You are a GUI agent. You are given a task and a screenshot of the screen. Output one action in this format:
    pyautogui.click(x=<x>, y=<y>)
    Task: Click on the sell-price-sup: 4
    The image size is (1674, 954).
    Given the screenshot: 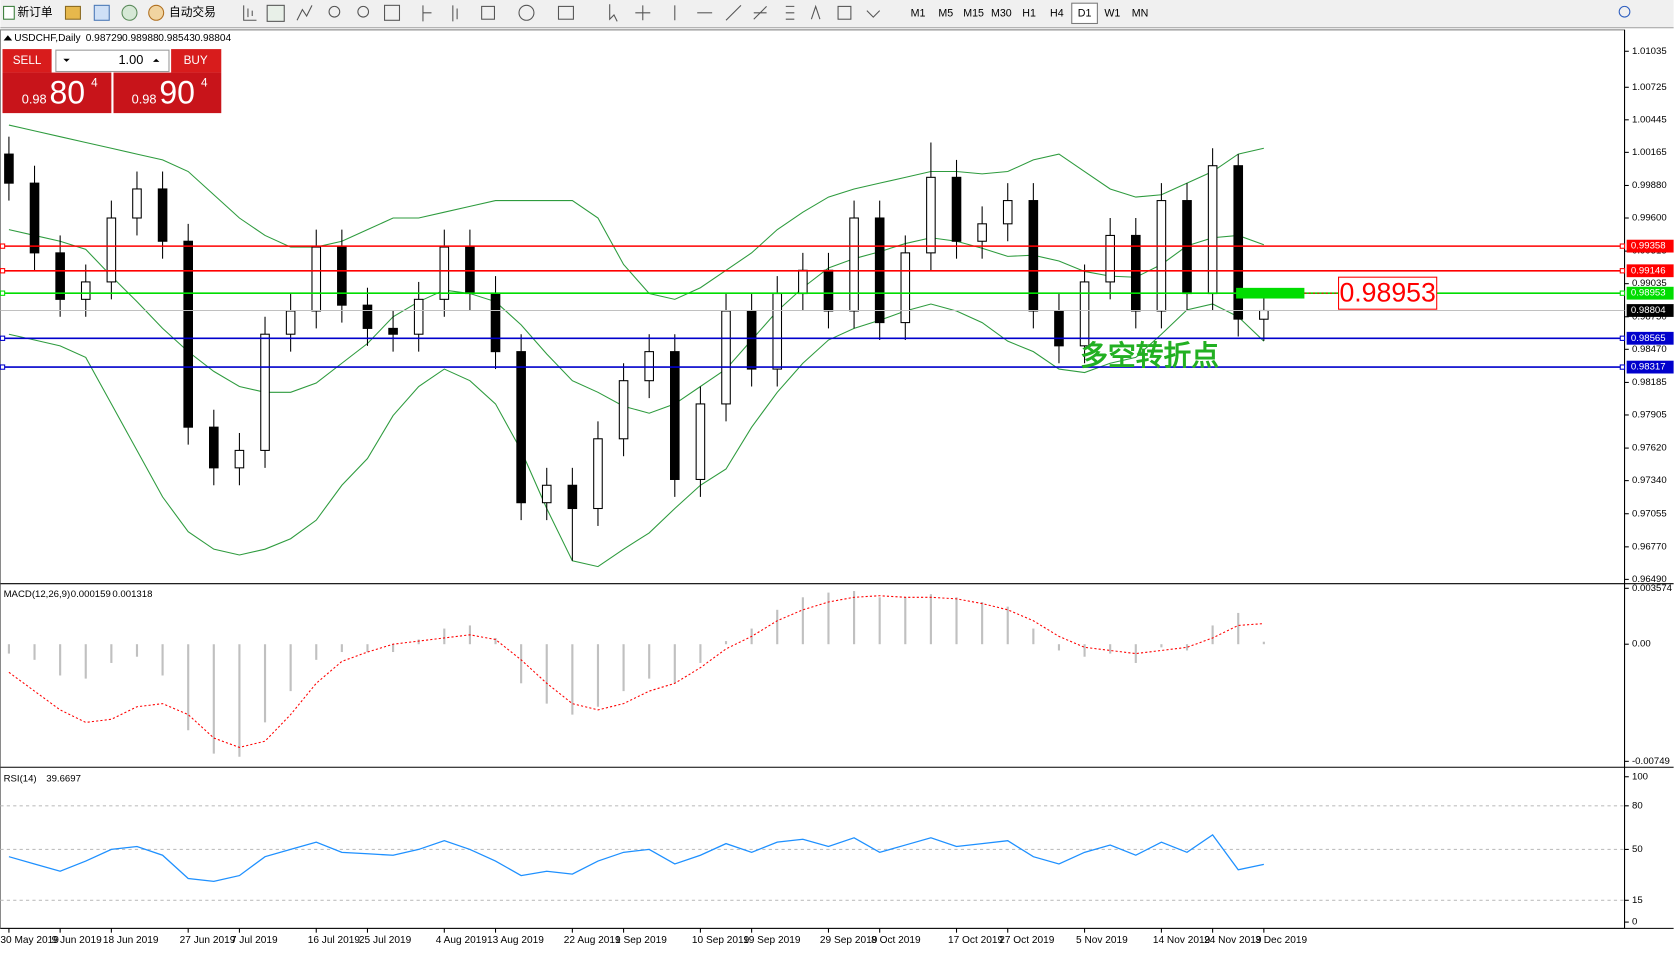 What is the action you would take?
    pyautogui.click(x=94, y=82)
    